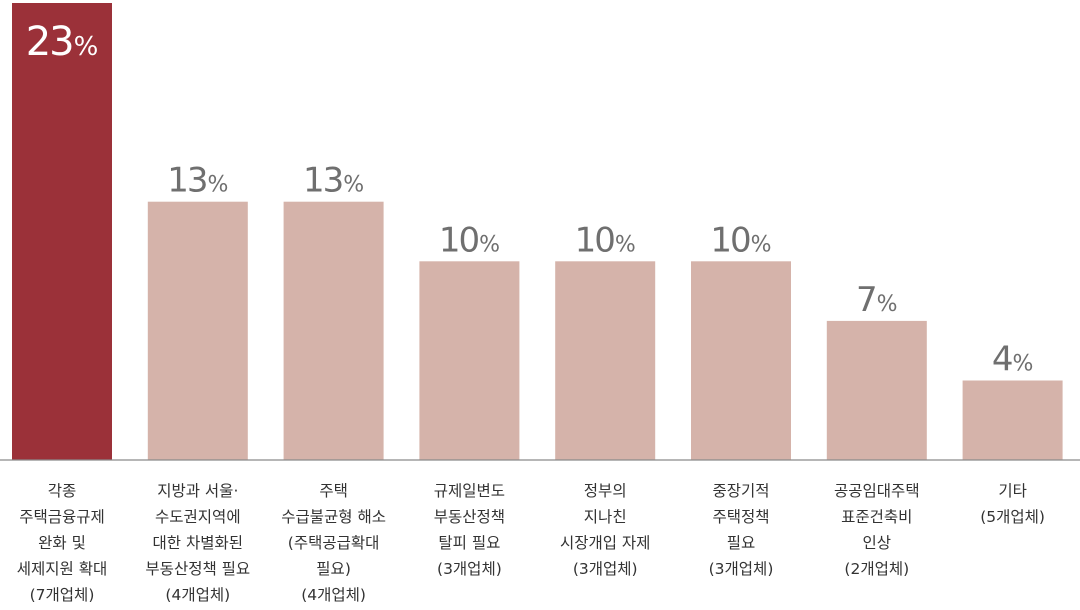 This screenshot has height=610, width=1080. I want to click on category-label-7: 공공임대주택 표준건축비 인상 (2개업체), so click(877, 530).